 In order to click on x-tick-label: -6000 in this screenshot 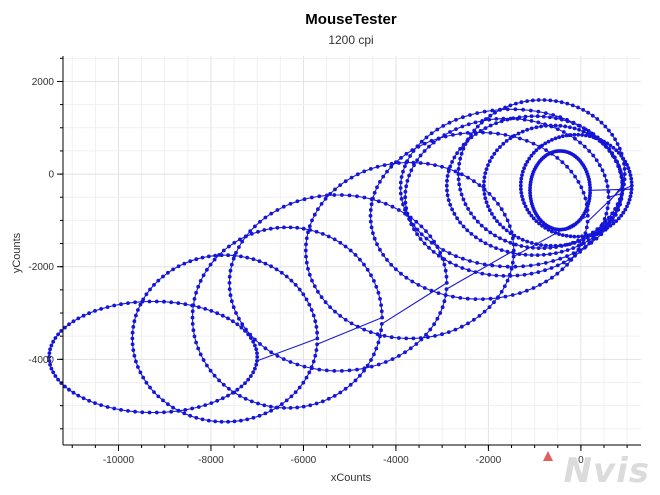, I will do `click(304, 460)`.